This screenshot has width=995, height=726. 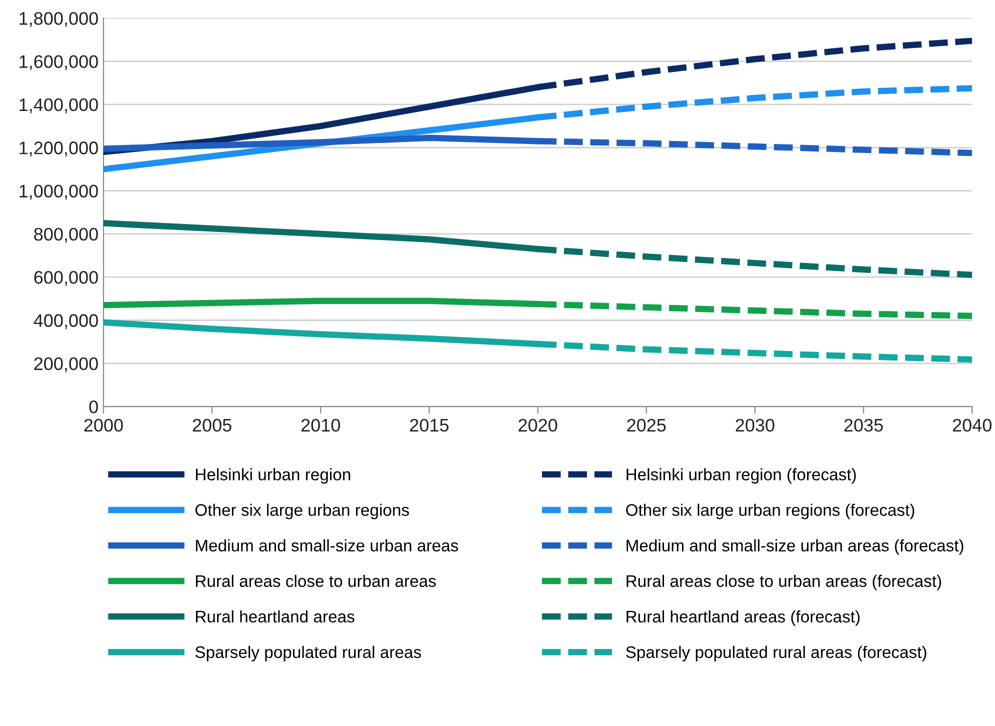 What do you see at coordinates (741, 476) in the screenshot?
I see `legend-label: Helsinki urban region (forecast)` at bounding box center [741, 476].